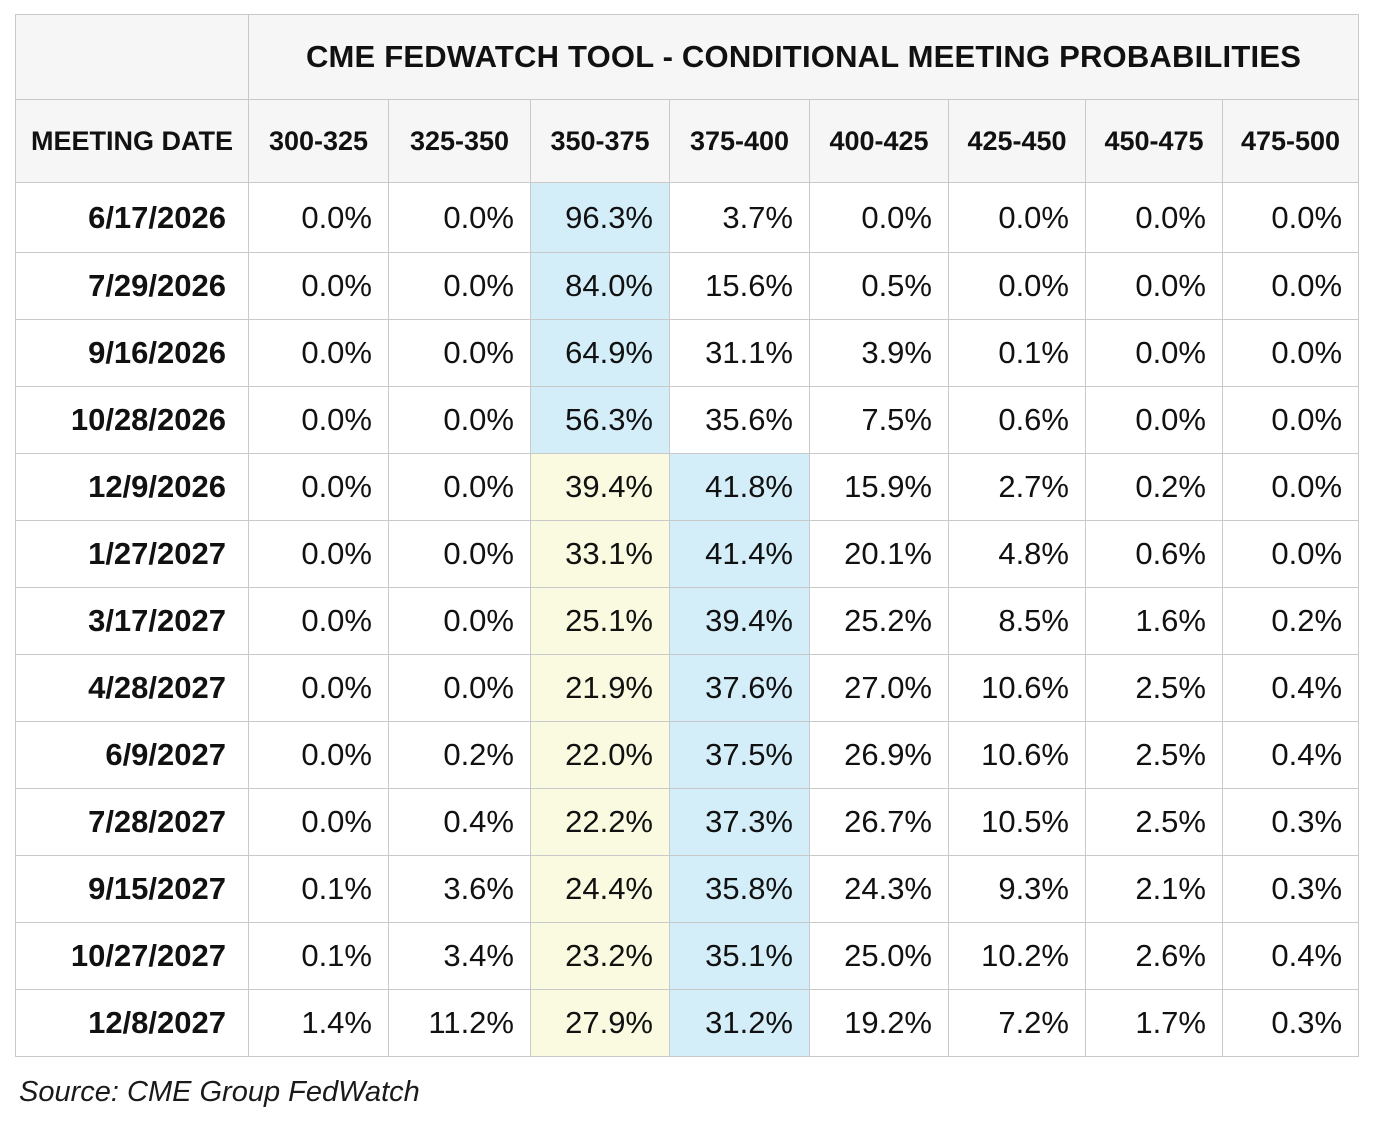  I want to click on meeting-date-cell: 10/28/2026, so click(132, 420).